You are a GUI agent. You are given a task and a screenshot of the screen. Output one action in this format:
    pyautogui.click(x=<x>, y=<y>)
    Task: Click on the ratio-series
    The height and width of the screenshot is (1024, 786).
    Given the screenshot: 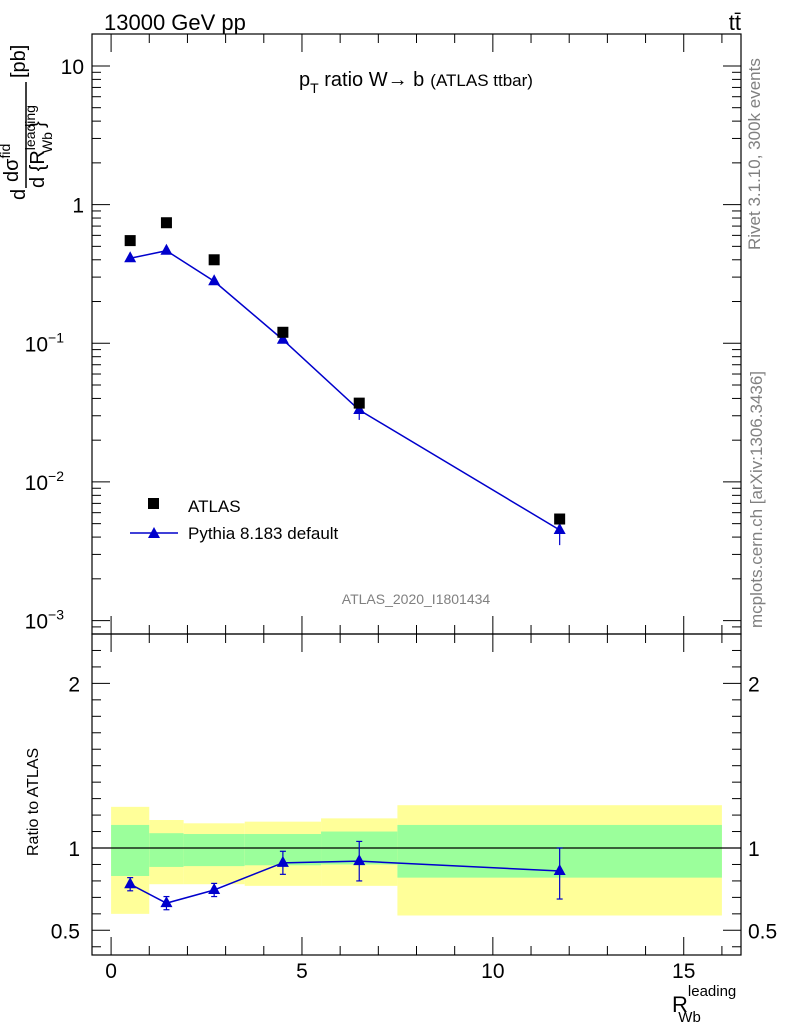 What is the action you would take?
    pyautogui.click(x=345, y=875)
    